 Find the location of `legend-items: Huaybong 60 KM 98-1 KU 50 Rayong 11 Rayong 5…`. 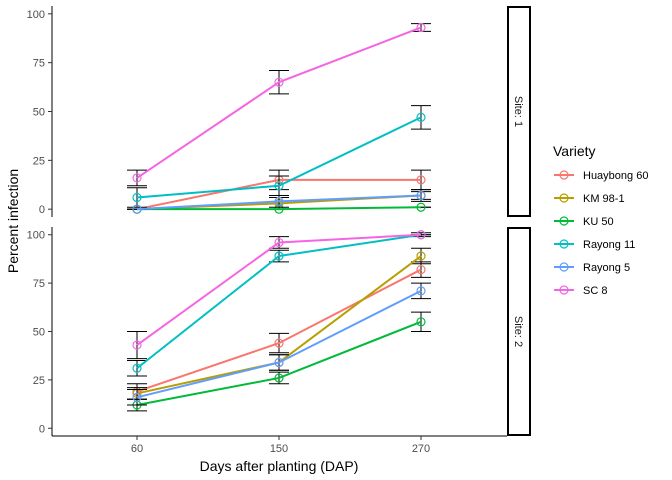

legend-items: Huaybong 60 KM 98-1 KU 50 Rayong 11 Rayong 5… is located at coordinates (601, 233).